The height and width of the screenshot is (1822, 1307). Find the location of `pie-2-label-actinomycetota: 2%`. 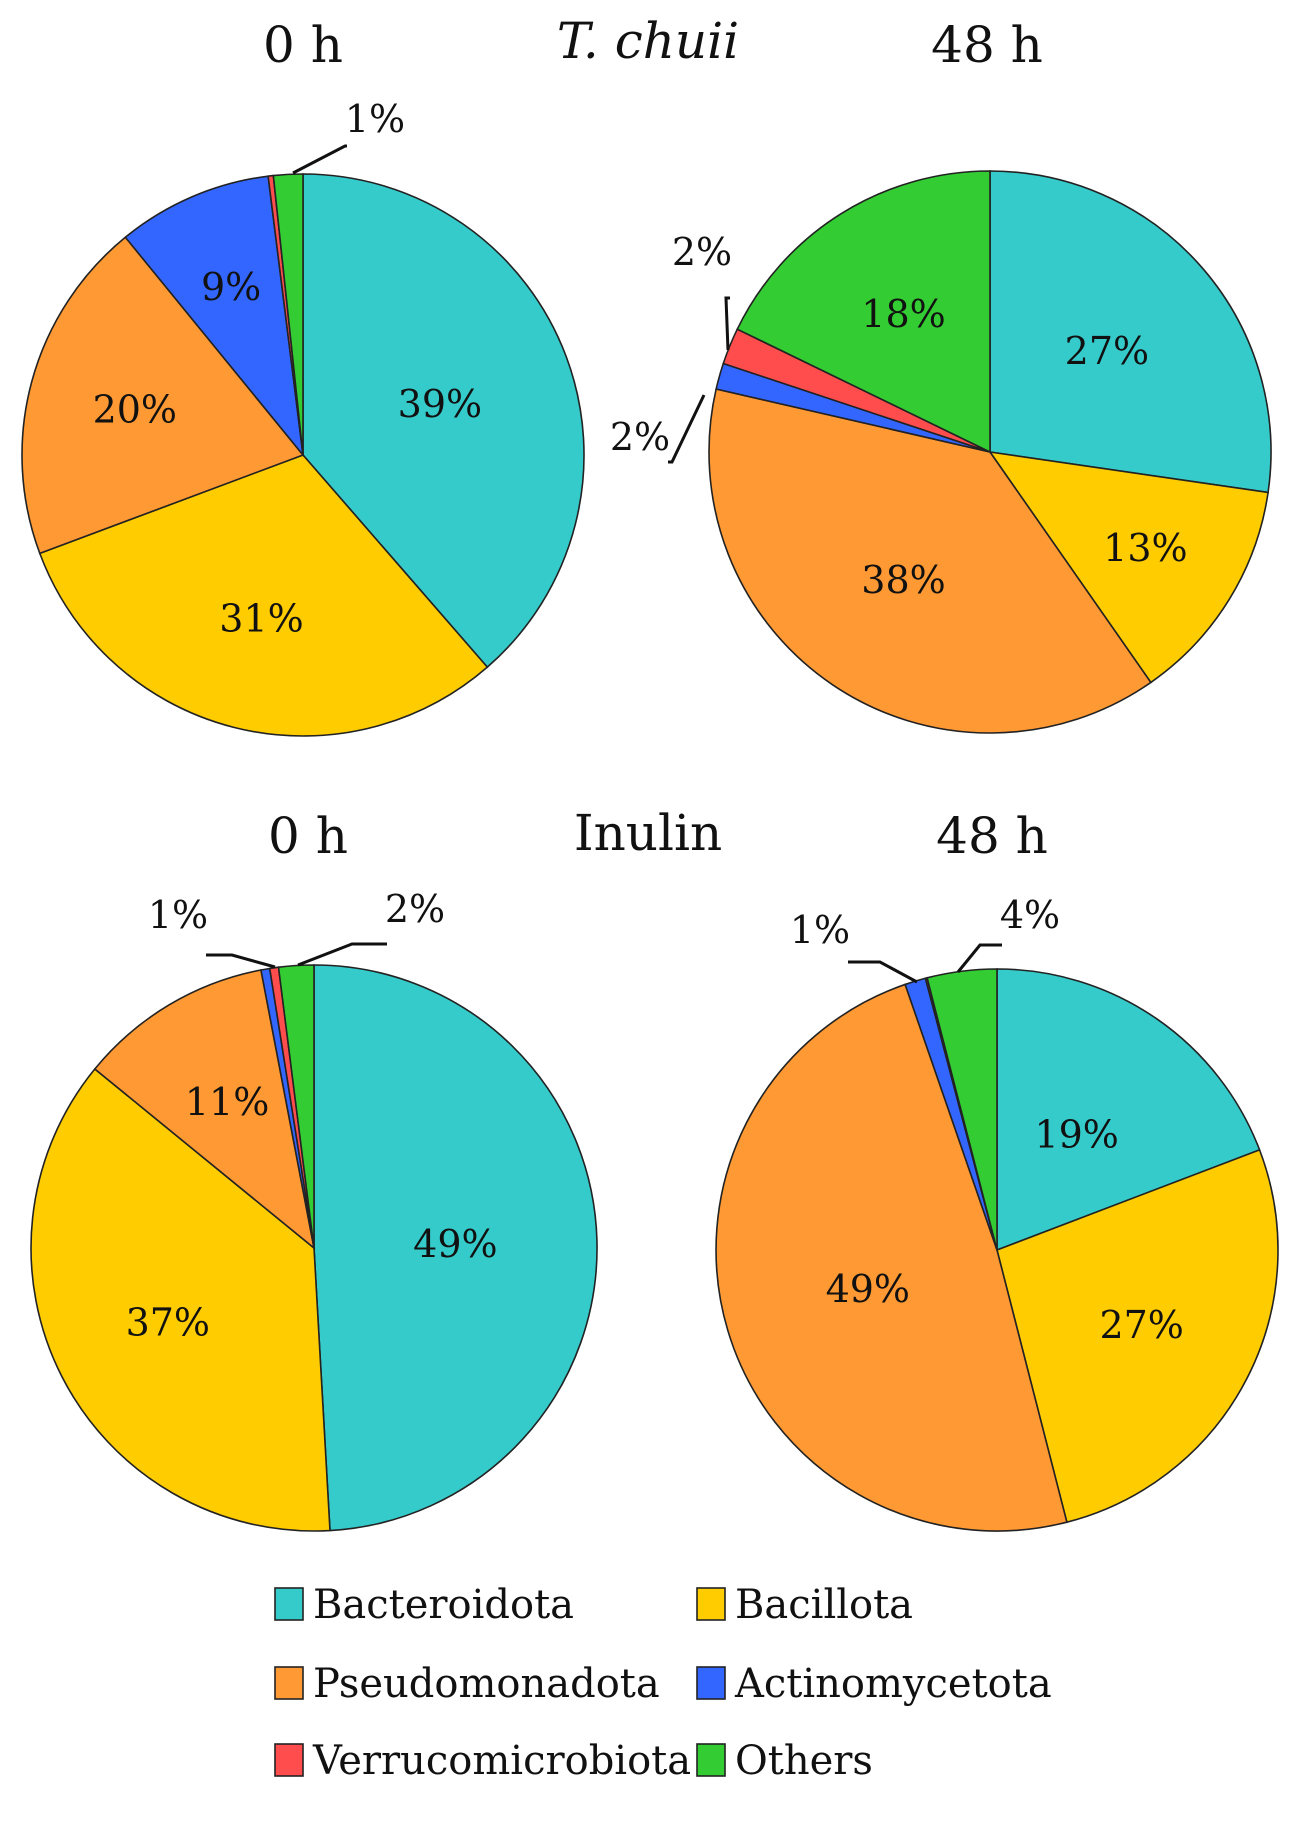

pie-2-label-actinomycetota: 2% is located at coordinates (640, 437).